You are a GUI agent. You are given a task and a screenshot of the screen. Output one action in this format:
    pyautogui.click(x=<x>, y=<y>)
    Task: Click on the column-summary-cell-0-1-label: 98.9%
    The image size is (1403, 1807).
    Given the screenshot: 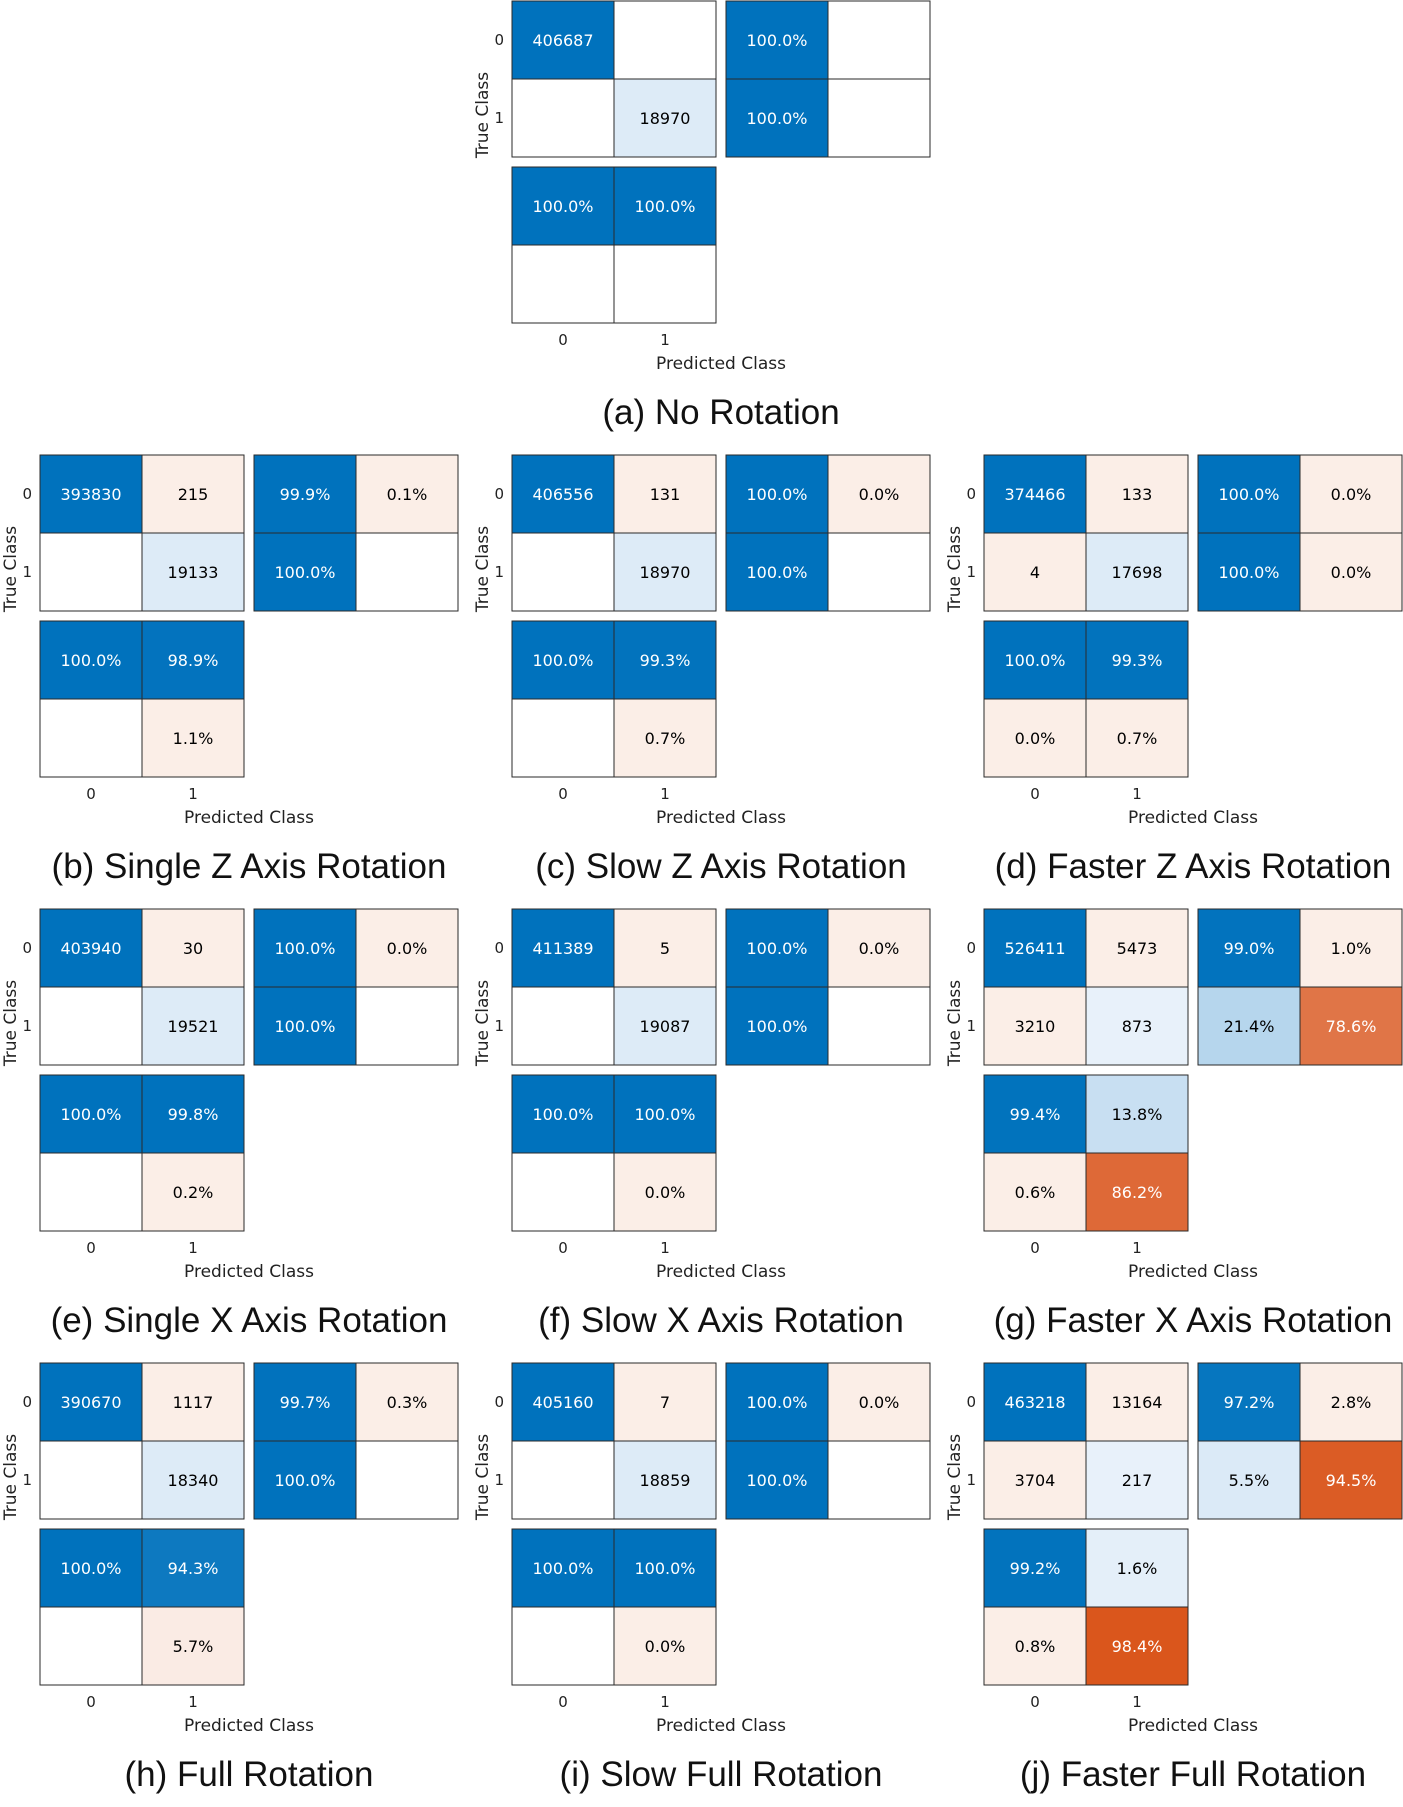 What is the action you would take?
    pyautogui.click(x=193, y=660)
    